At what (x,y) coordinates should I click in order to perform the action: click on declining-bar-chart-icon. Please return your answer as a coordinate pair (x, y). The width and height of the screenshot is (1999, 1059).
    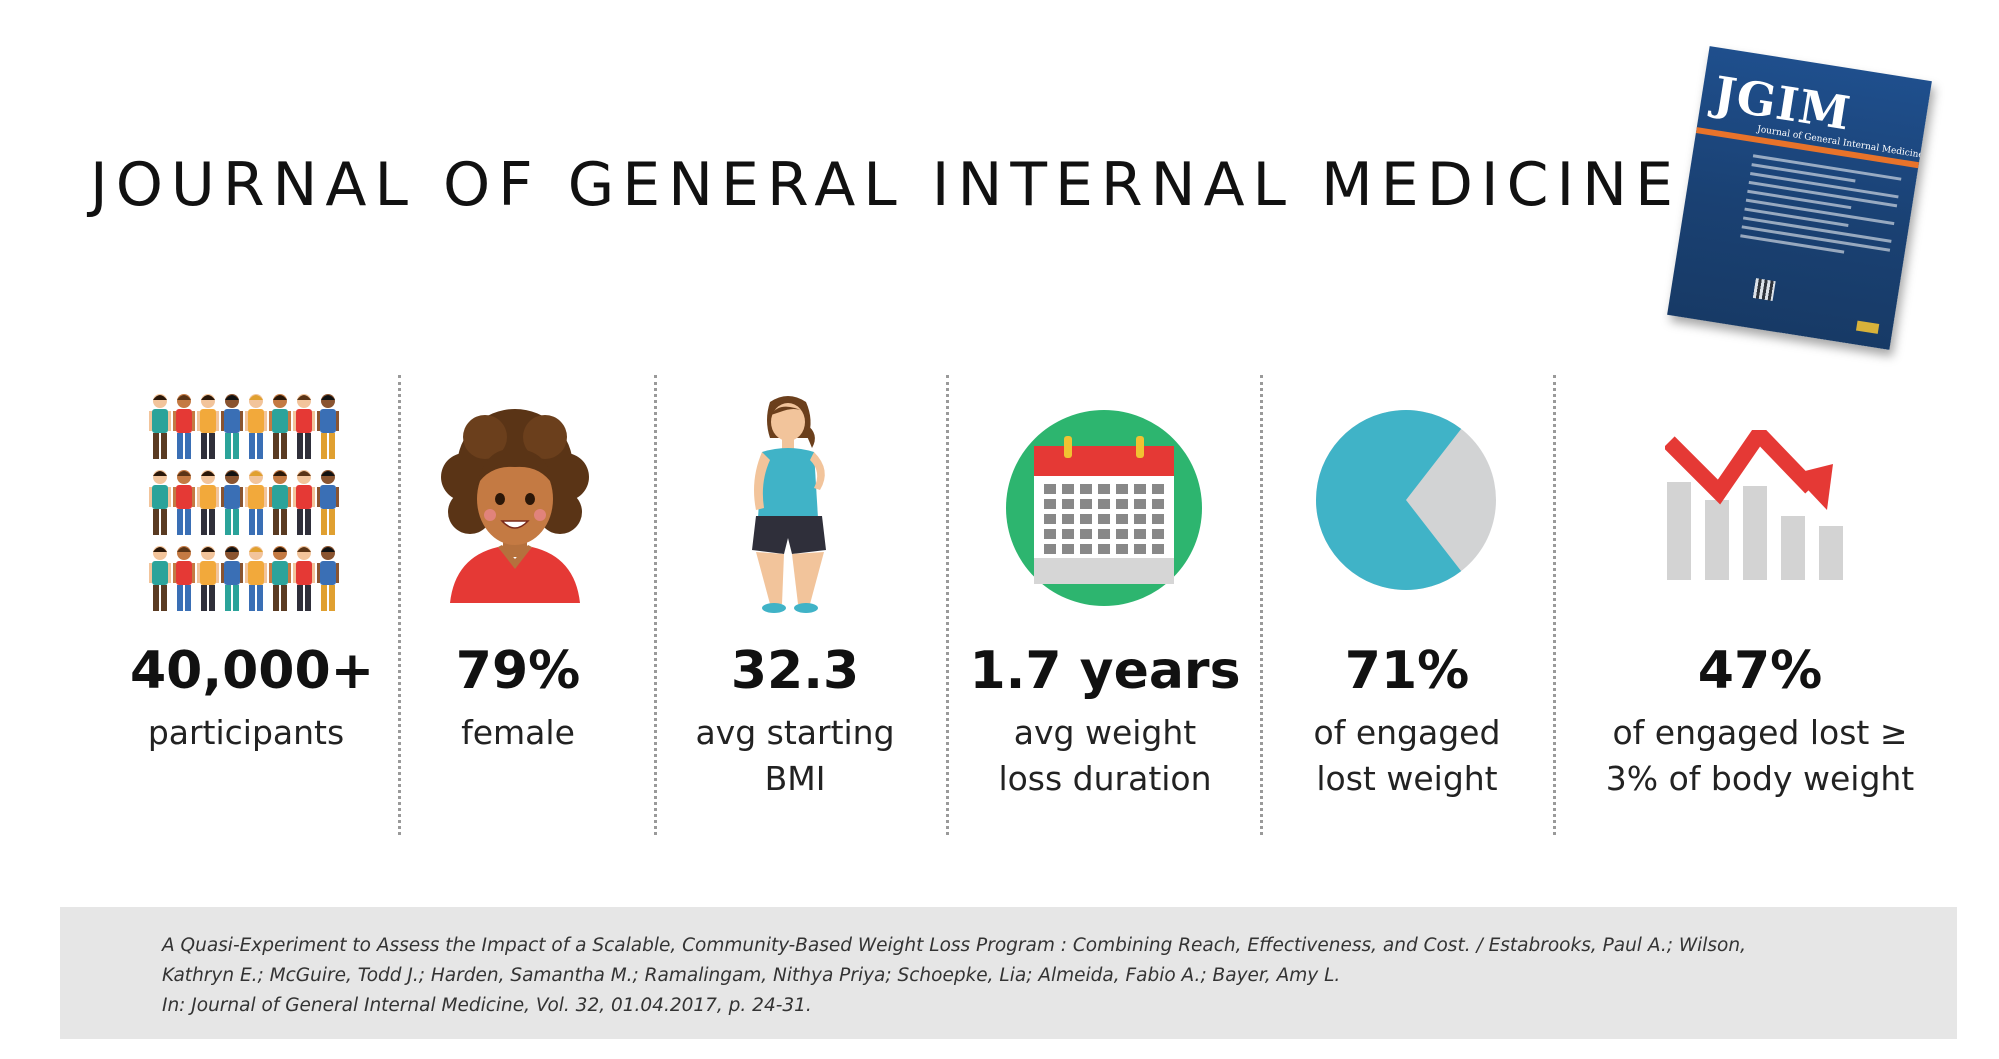
    Looking at the image, I should click on (1754, 505).